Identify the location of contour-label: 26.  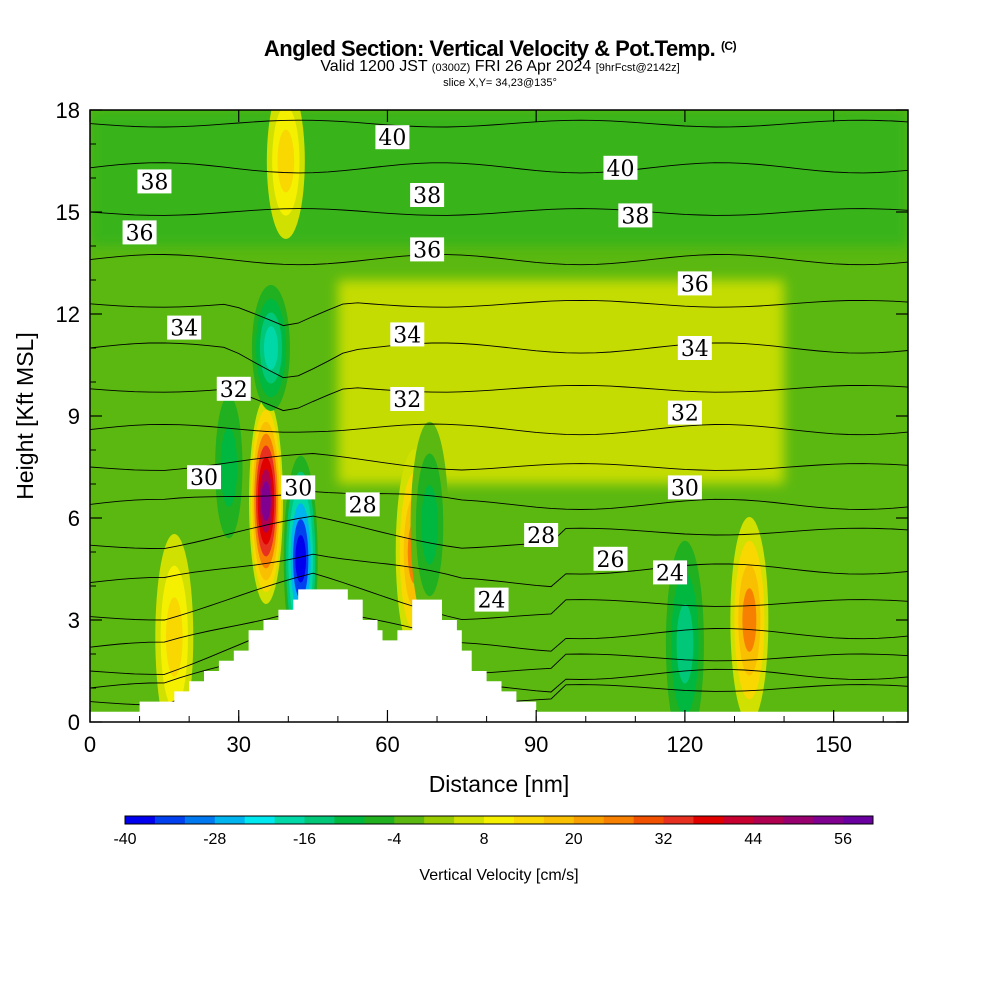
(610, 559).